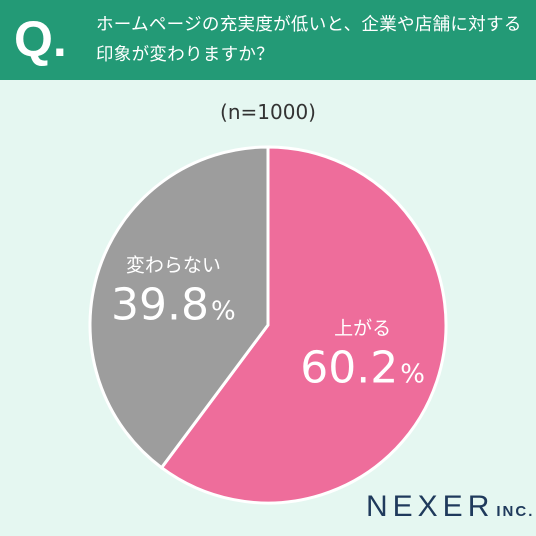 Image resolution: width=536 pixels, height=536 pixels. What do you see at coordinates (173, 266) in the screenshot?
I see `slice-label: 変わらない` at bounding box center [173, 266].